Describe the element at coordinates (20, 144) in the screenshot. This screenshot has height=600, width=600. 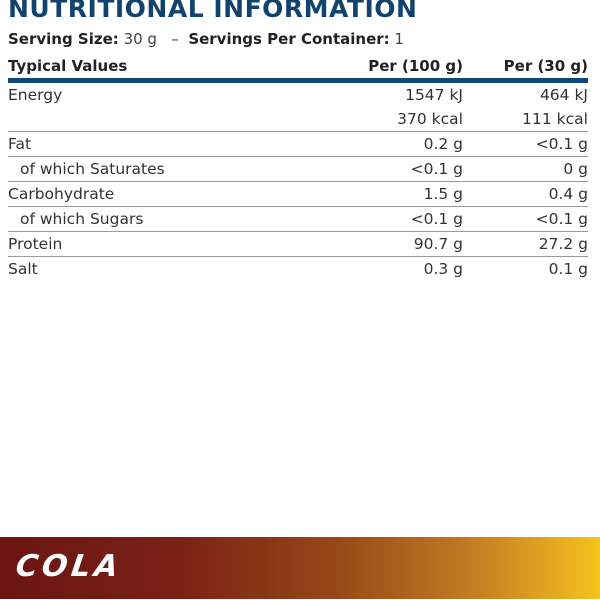
I see `row-label: Fat` at that location.